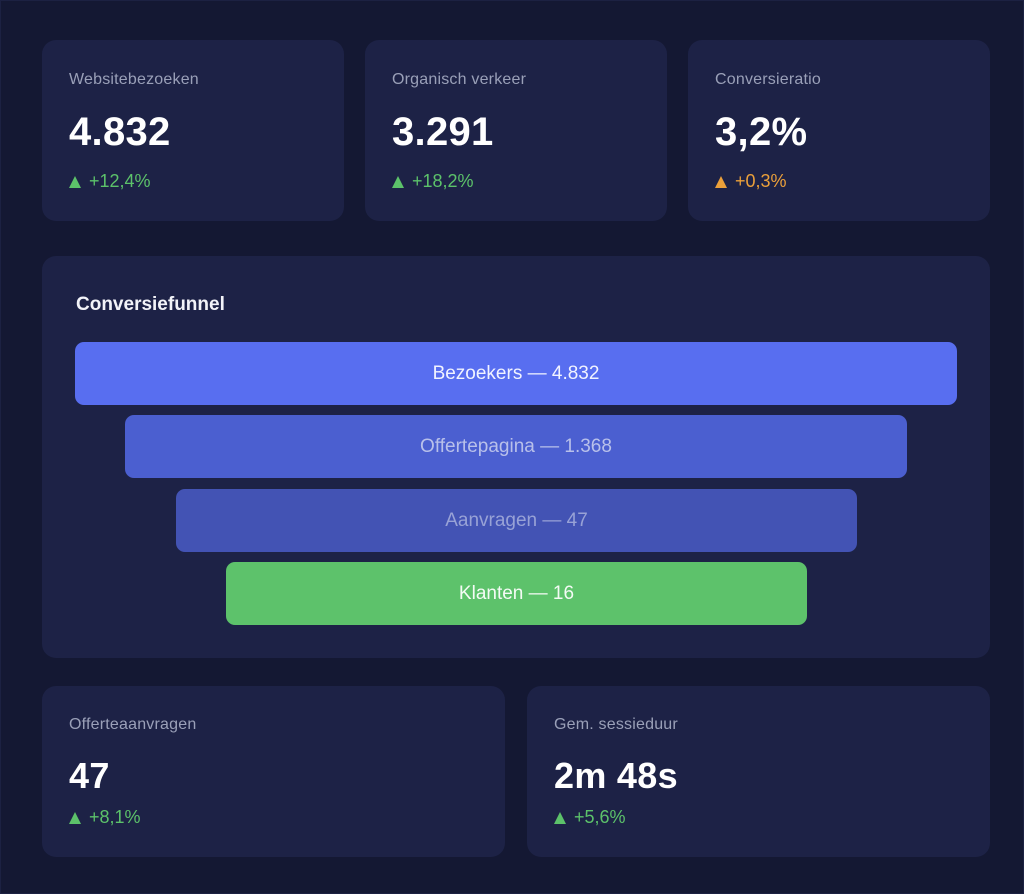  Describe the element at coordinates (150, 304) in the screenshot. I see `funnel-title: Conversiefunnel` at that location.